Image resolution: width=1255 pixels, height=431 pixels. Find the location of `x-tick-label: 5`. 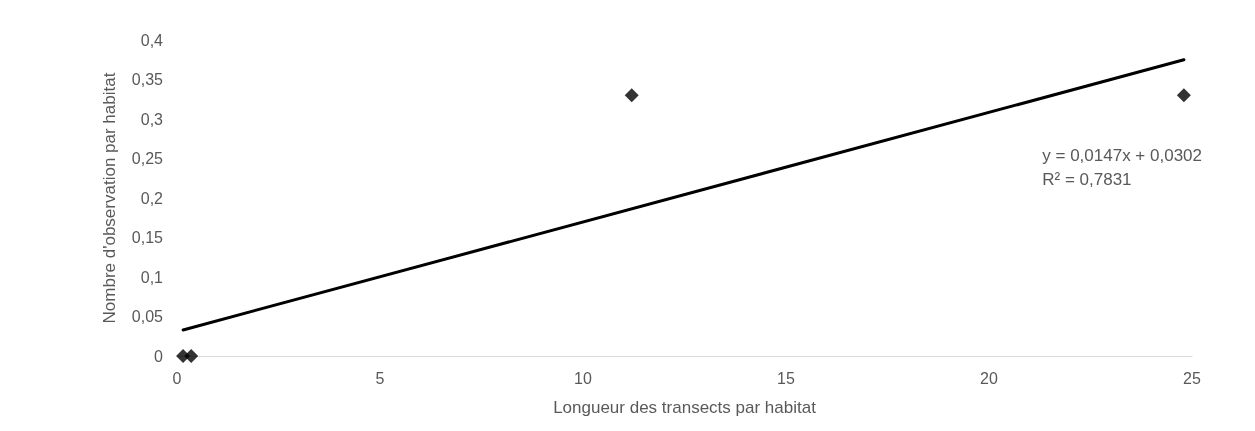

x-tick-label: 5 is located at coordinates (380, 378).